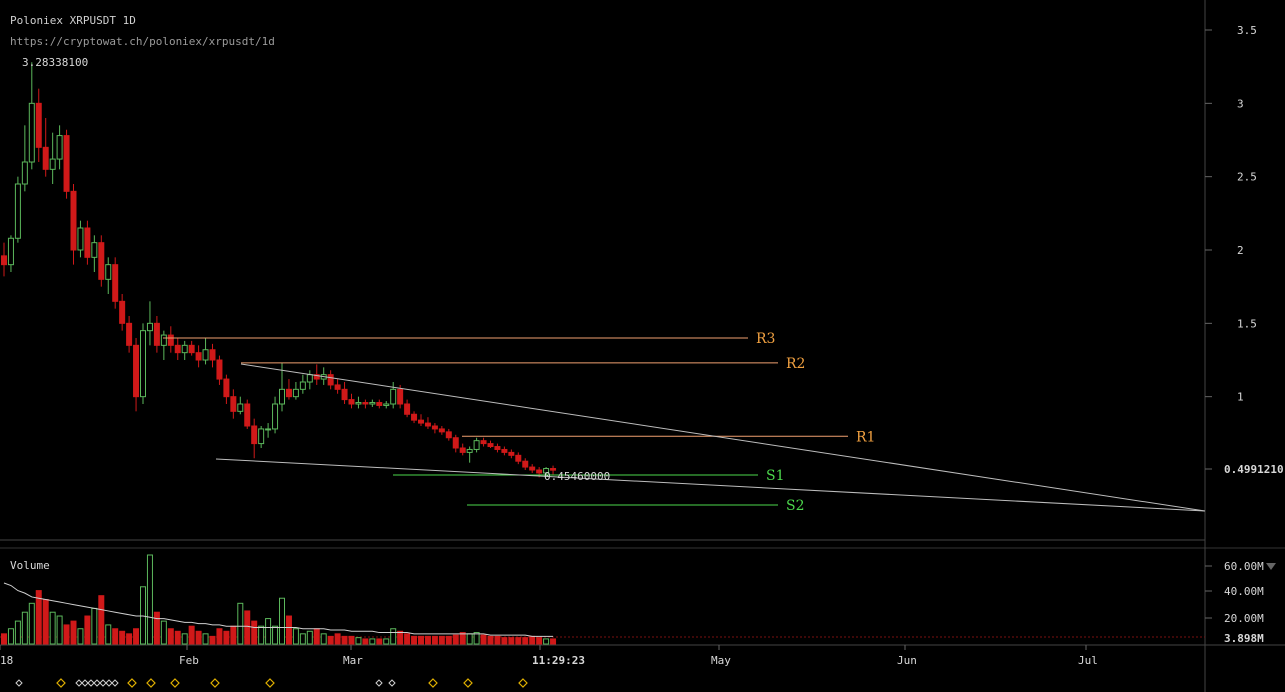  What do you see at coordinates (142, 41) in the screenshot?
I see `chart-source-url: https://cryptowat.ch/poloniex/xrpusdt/1d` at bounding box center [142, 41].